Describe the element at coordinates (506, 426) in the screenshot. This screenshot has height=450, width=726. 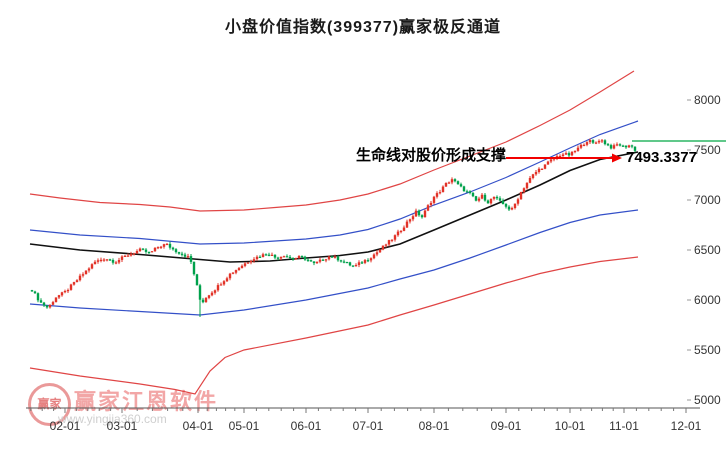
I see `x-axis-label: 09-01` at that location.